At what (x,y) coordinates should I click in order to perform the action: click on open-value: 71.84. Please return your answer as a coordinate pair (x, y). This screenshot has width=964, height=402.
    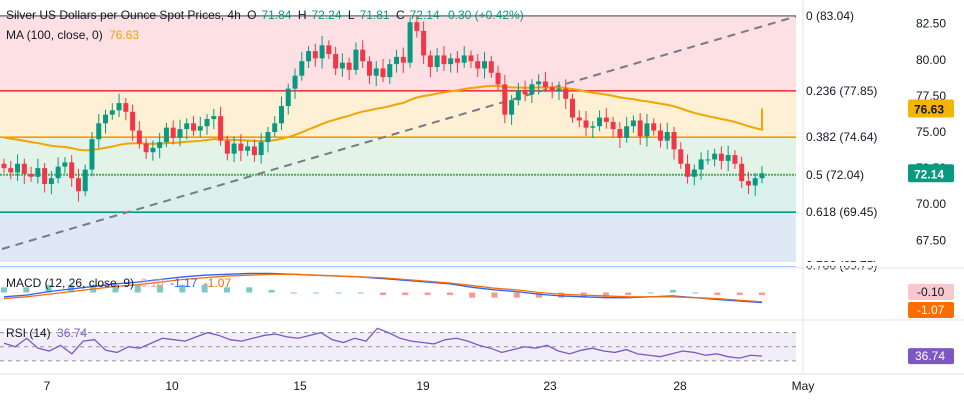
    Looking at the image, I should click on (276, 15).